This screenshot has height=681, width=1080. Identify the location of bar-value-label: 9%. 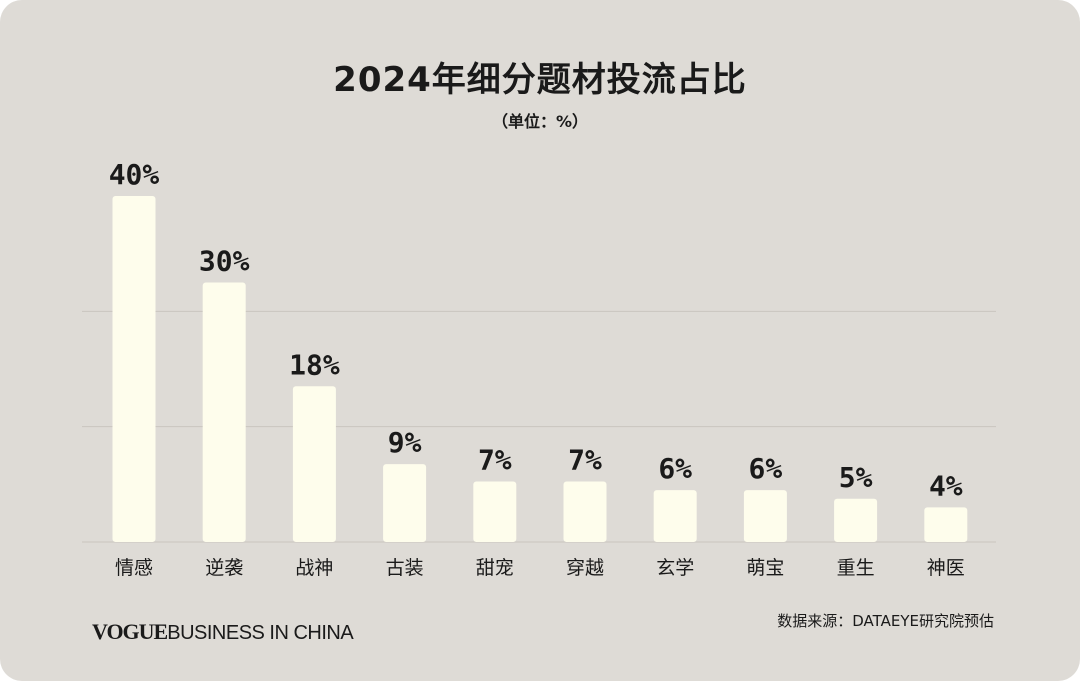
(405, 442).